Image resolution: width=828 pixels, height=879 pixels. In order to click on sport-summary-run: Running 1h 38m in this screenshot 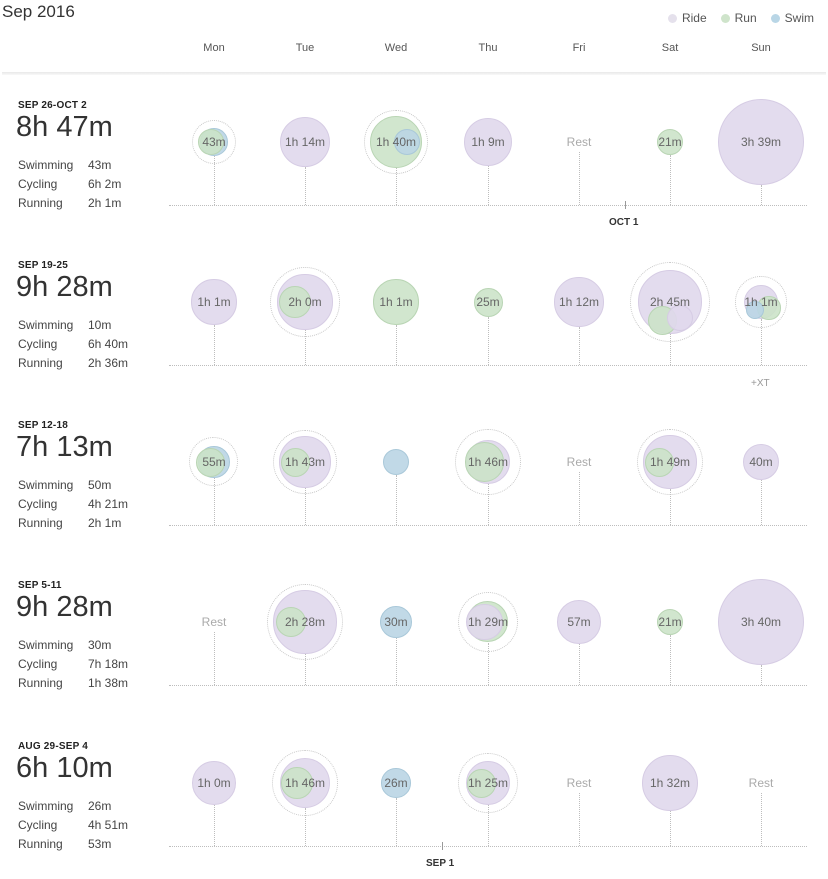, I will do `click(73, 683)`.